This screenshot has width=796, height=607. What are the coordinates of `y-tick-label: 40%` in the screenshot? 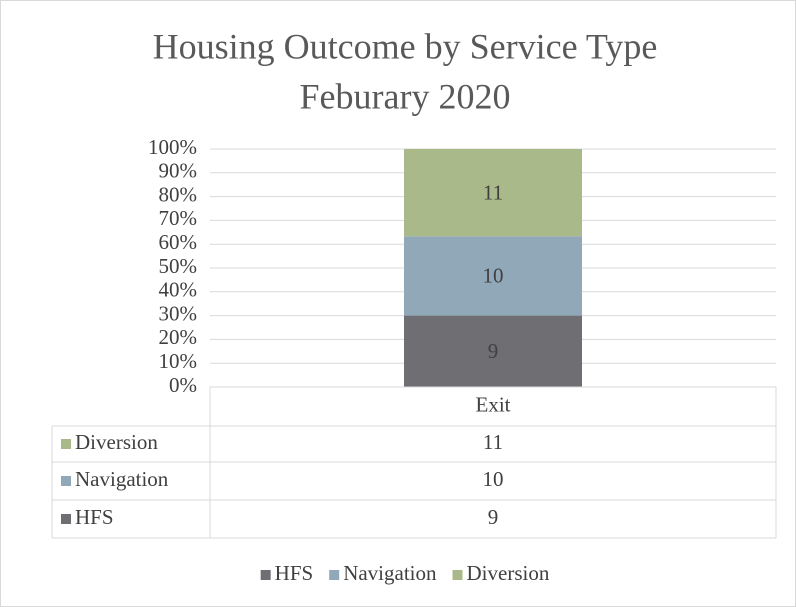 It's located at (178, 290).